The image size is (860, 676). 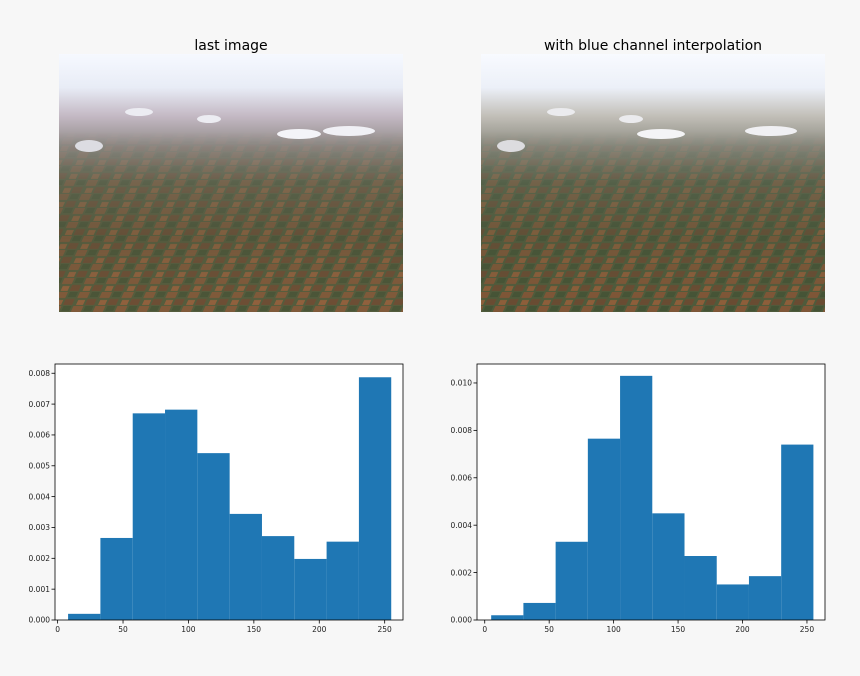 I want to click on y-tick-label: 0.005, so click(x=40, y=465).